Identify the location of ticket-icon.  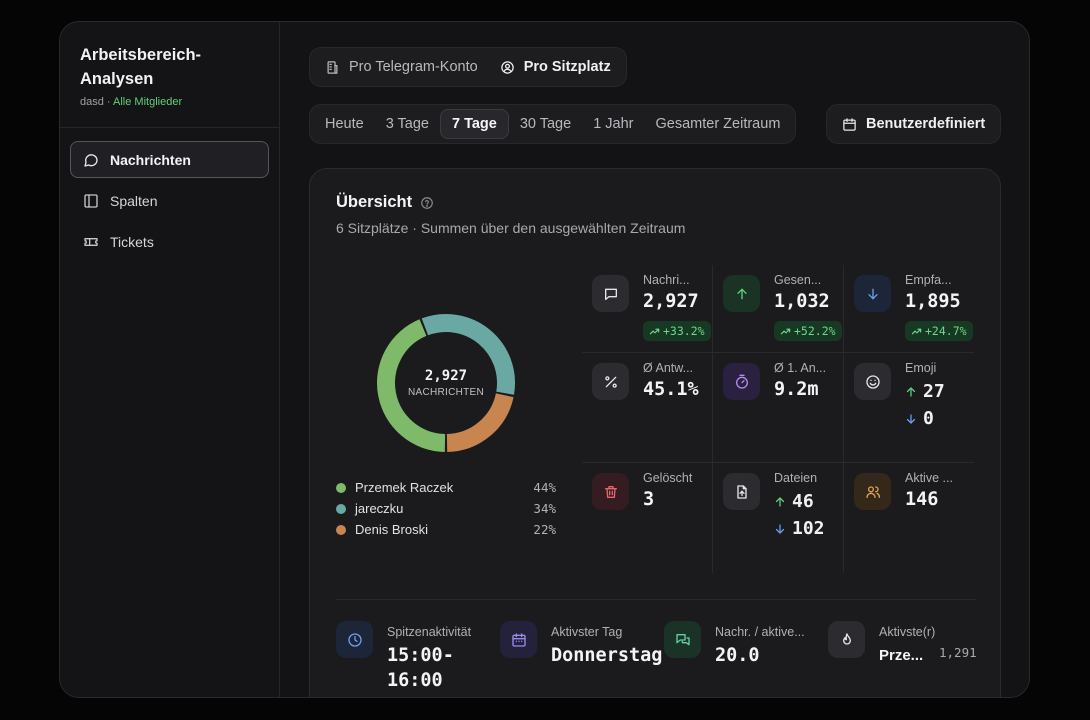
(91, 241).